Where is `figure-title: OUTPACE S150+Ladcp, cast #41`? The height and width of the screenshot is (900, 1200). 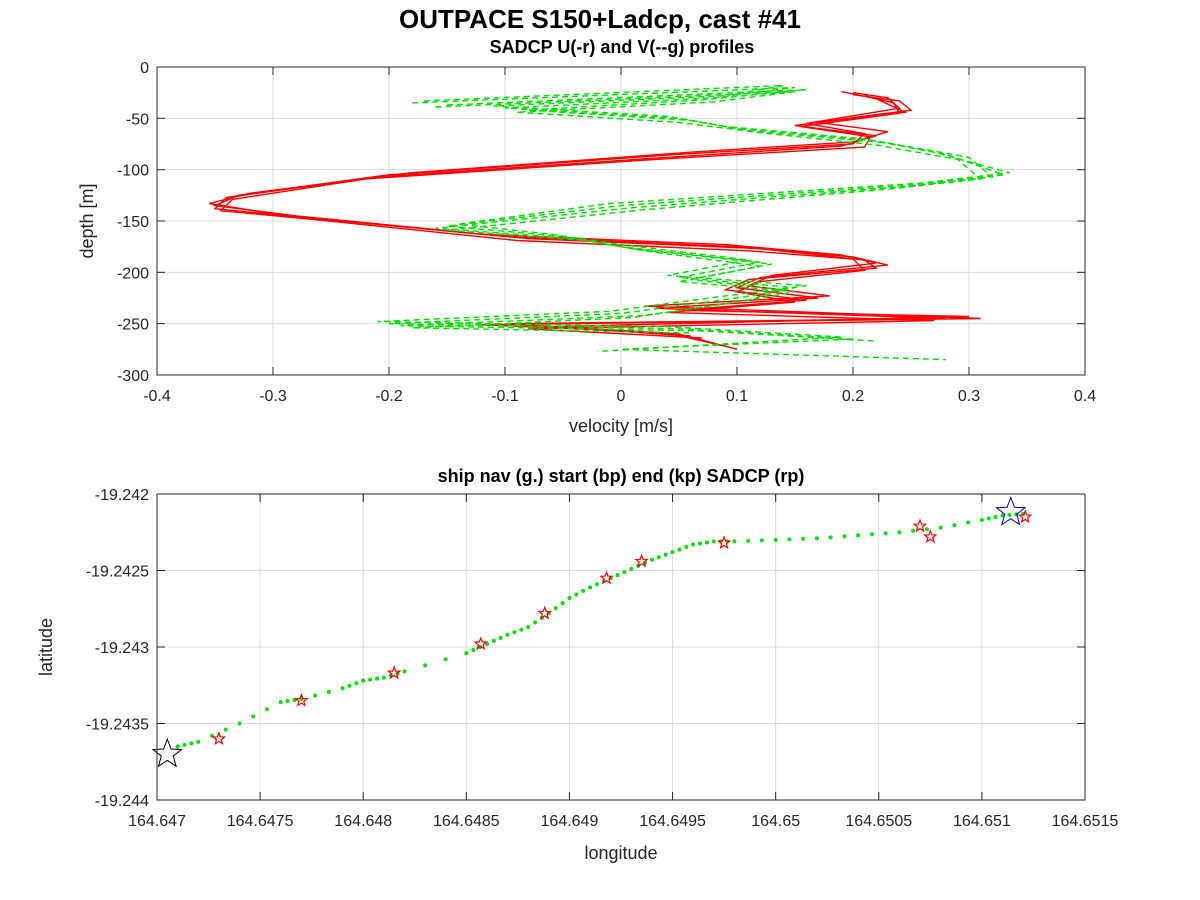
figure-title: OUTPACE S150+Ladcp, cast #41 is located at coordinates (600, 19).